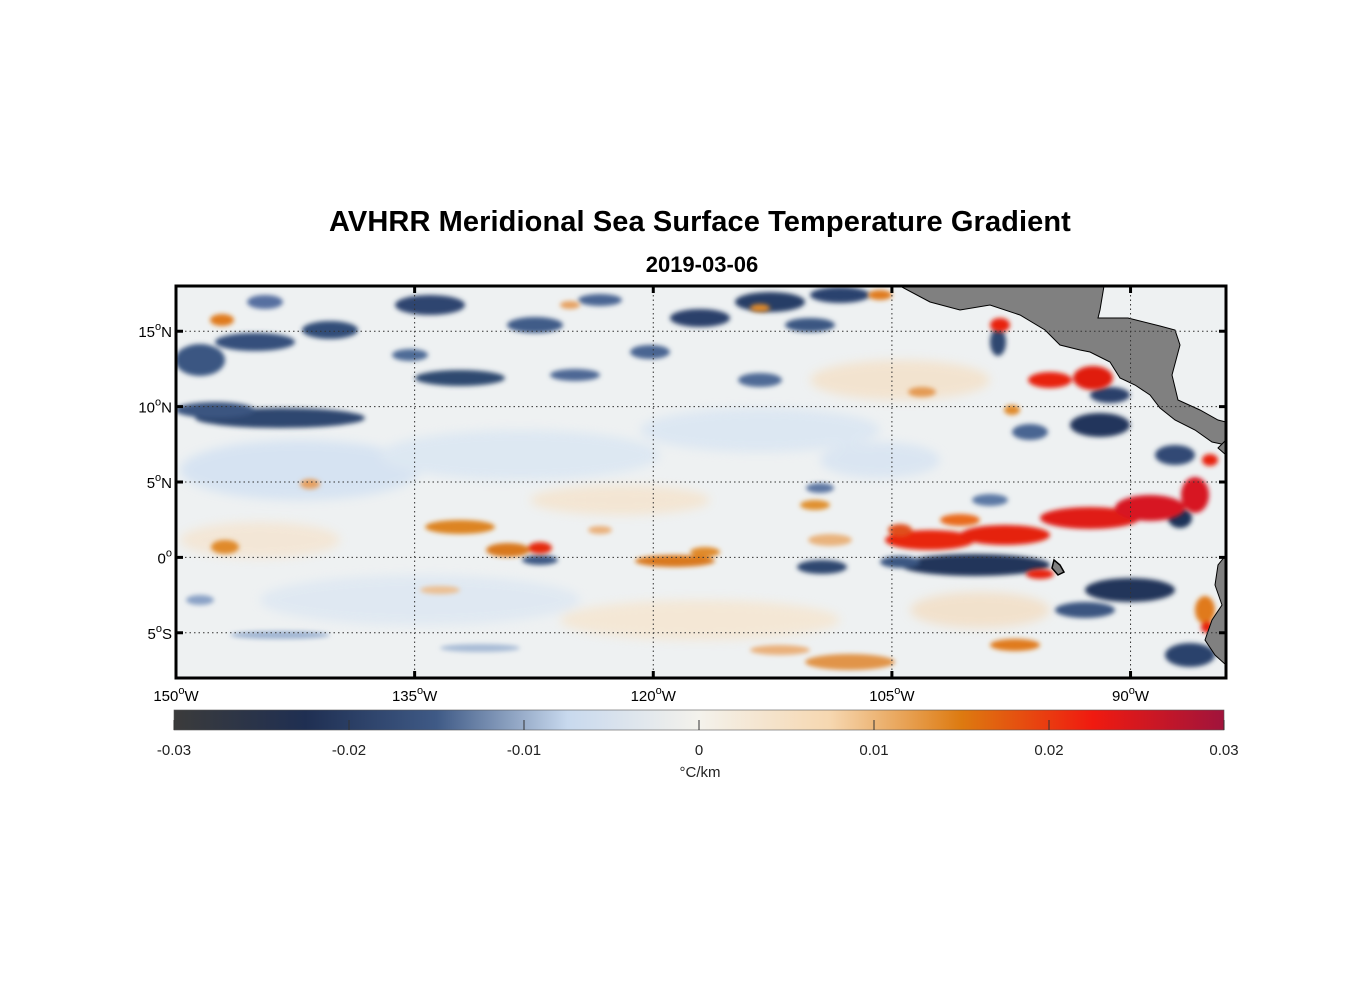  What do you see at coordinates (1131, 695) in the screenshot?
I see `lon-tick-label: 90oW` at bounding box center [1131, 695].